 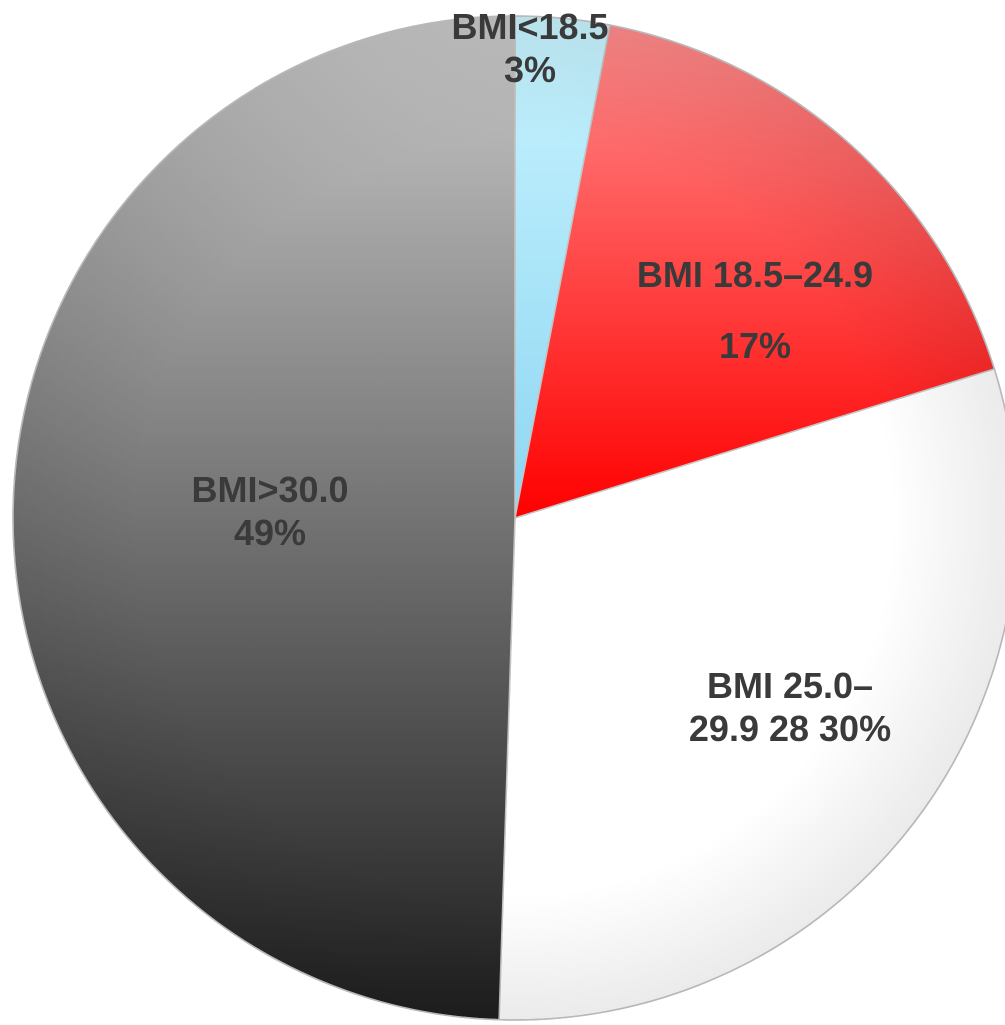 What do you see at coordinates (270, 533) in the screenshot?
I see `slice-label-obese-value: 49%` at bounding box center [270, 533].